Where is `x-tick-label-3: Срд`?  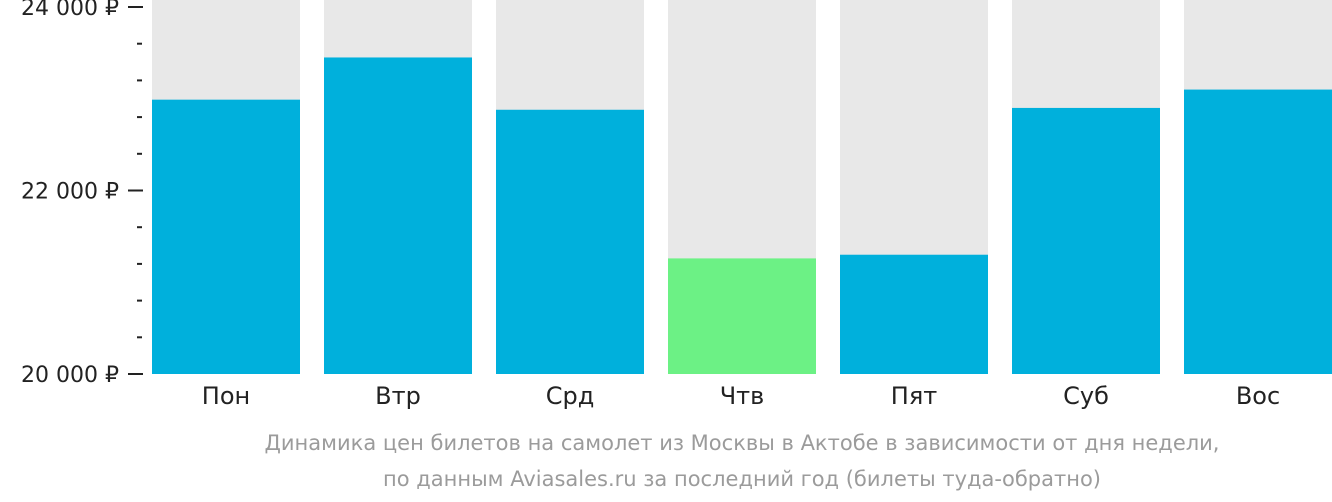 x-tick-label-3: Срд is located at coordinates (570, 396).